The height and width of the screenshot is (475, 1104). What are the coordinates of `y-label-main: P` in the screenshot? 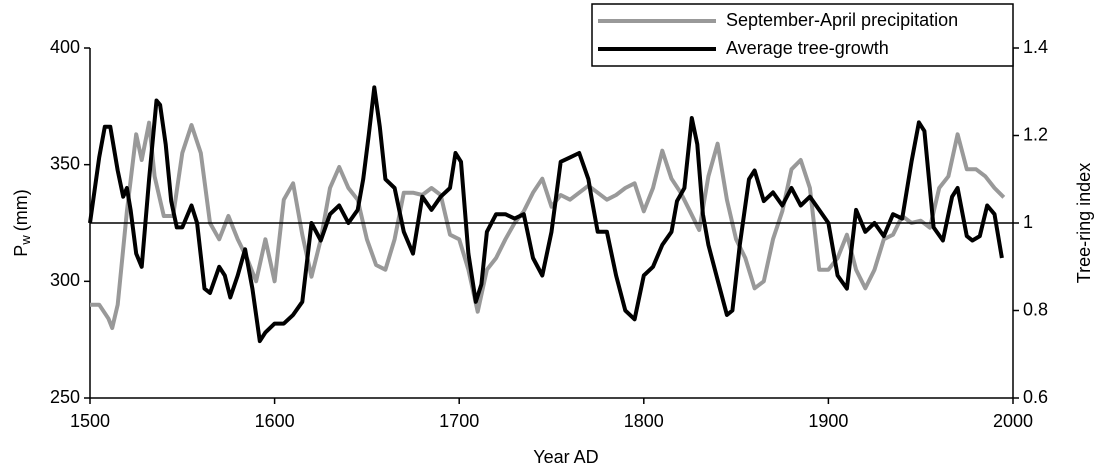 It's located at (21, 251).